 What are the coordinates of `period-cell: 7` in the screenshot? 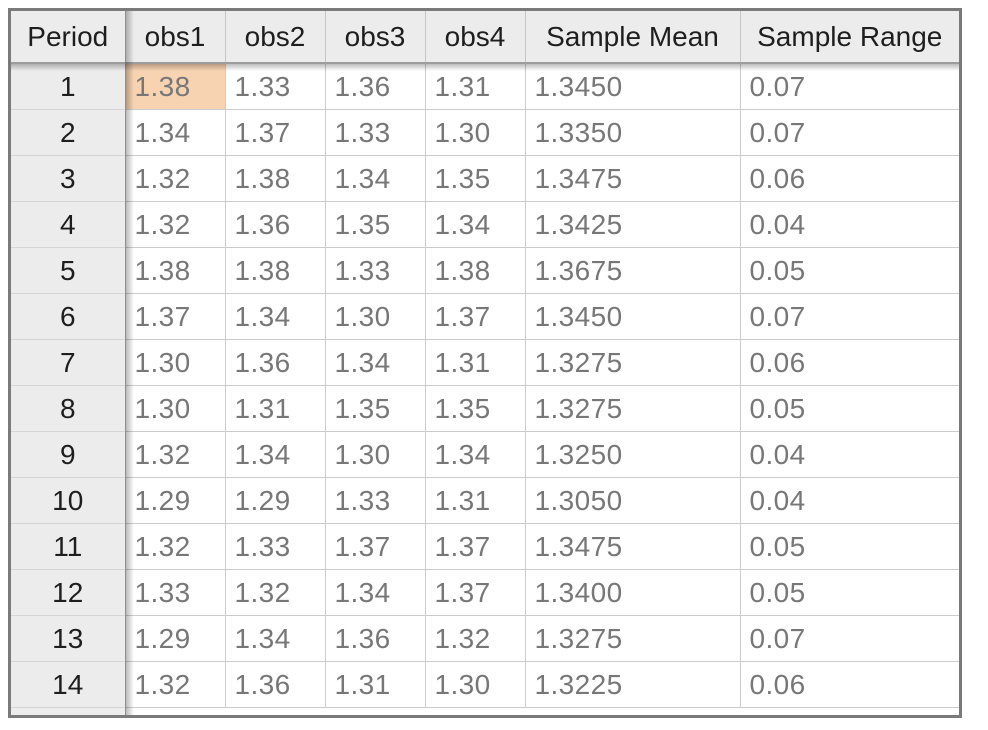 It's located at (68, 362).